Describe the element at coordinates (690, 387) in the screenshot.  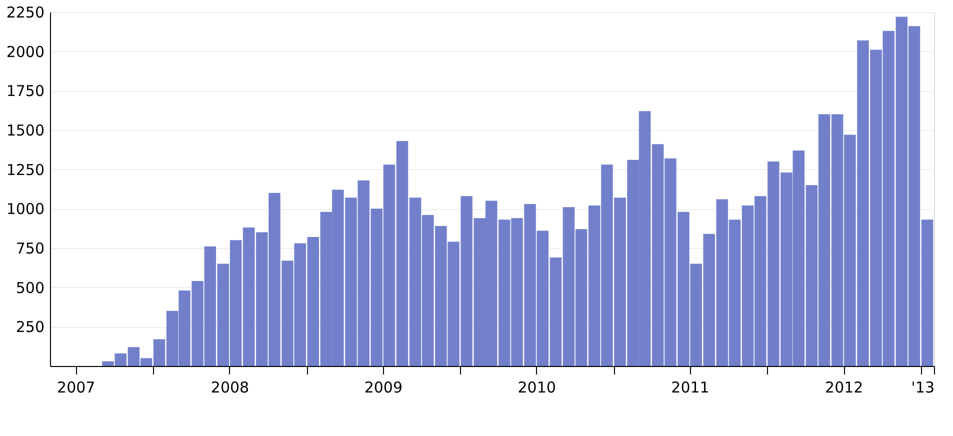
I see `x-tick-label: 2011` at that location.